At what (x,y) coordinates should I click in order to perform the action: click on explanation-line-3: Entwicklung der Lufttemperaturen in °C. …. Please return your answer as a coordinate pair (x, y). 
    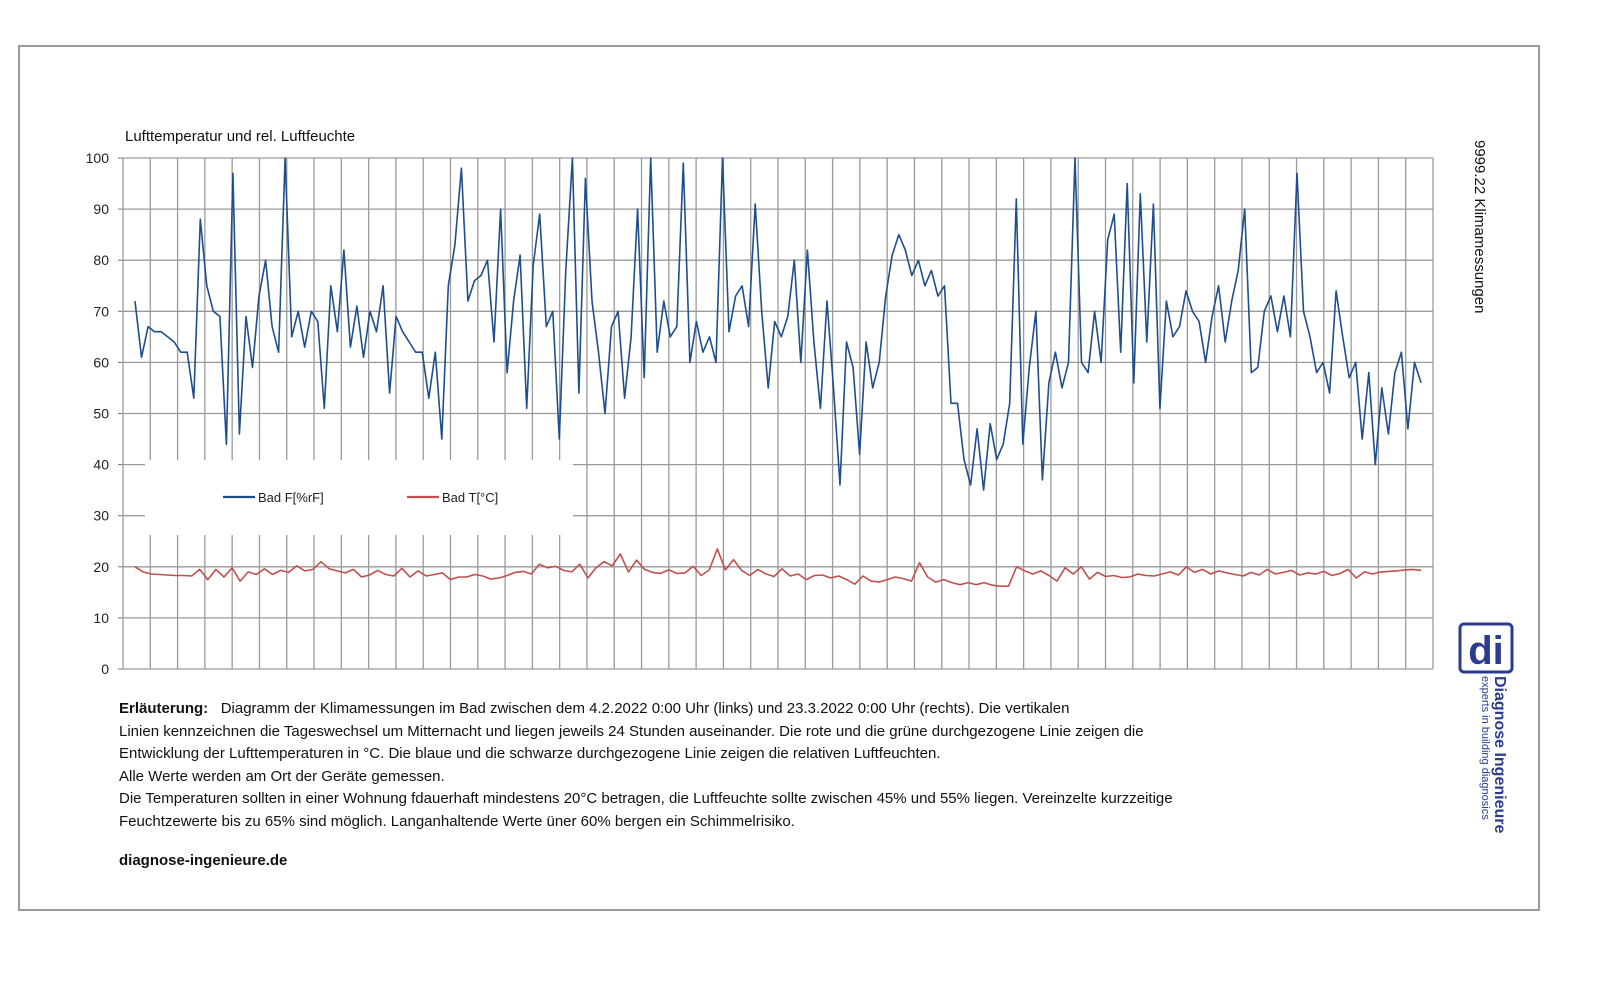
    Looking at the image, I should click on (530, 753).